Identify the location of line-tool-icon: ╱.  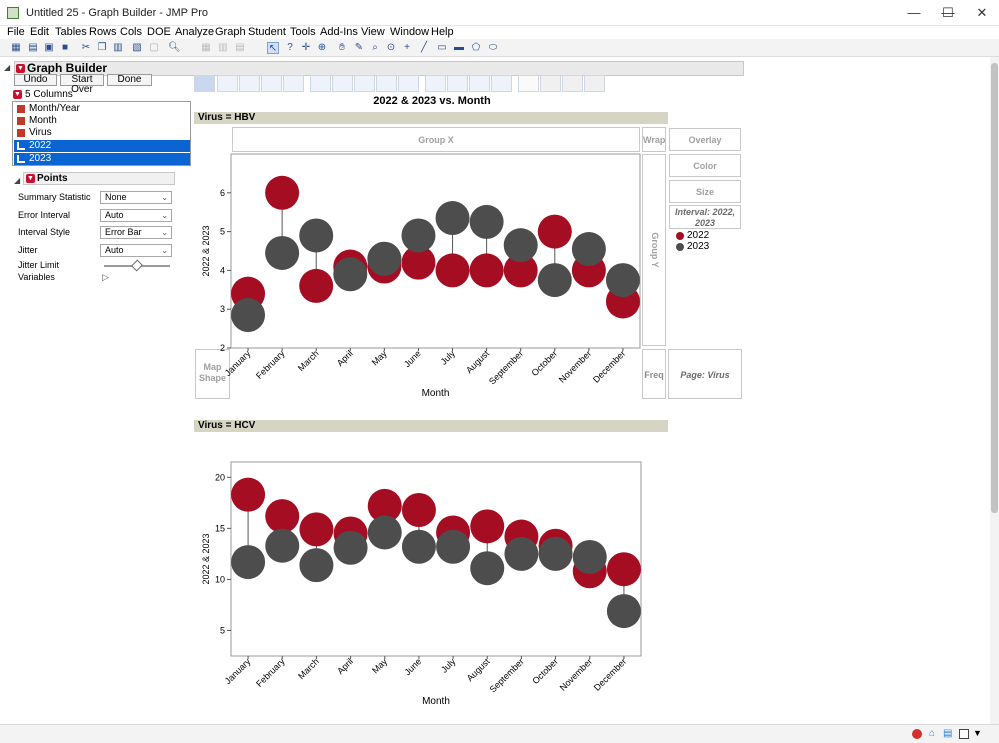
(424, 47).